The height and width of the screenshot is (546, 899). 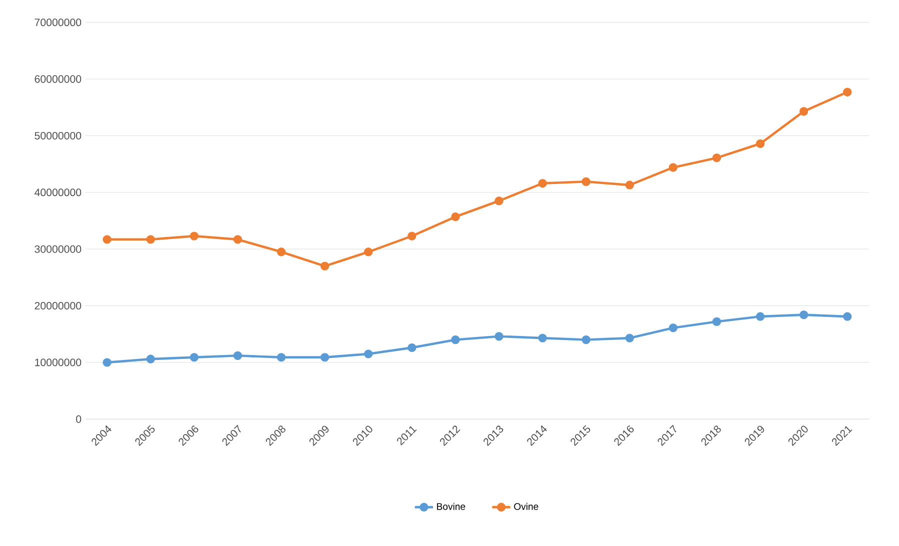 I want to click on y-tick-label: 10000000, so click(x=58, y=362).